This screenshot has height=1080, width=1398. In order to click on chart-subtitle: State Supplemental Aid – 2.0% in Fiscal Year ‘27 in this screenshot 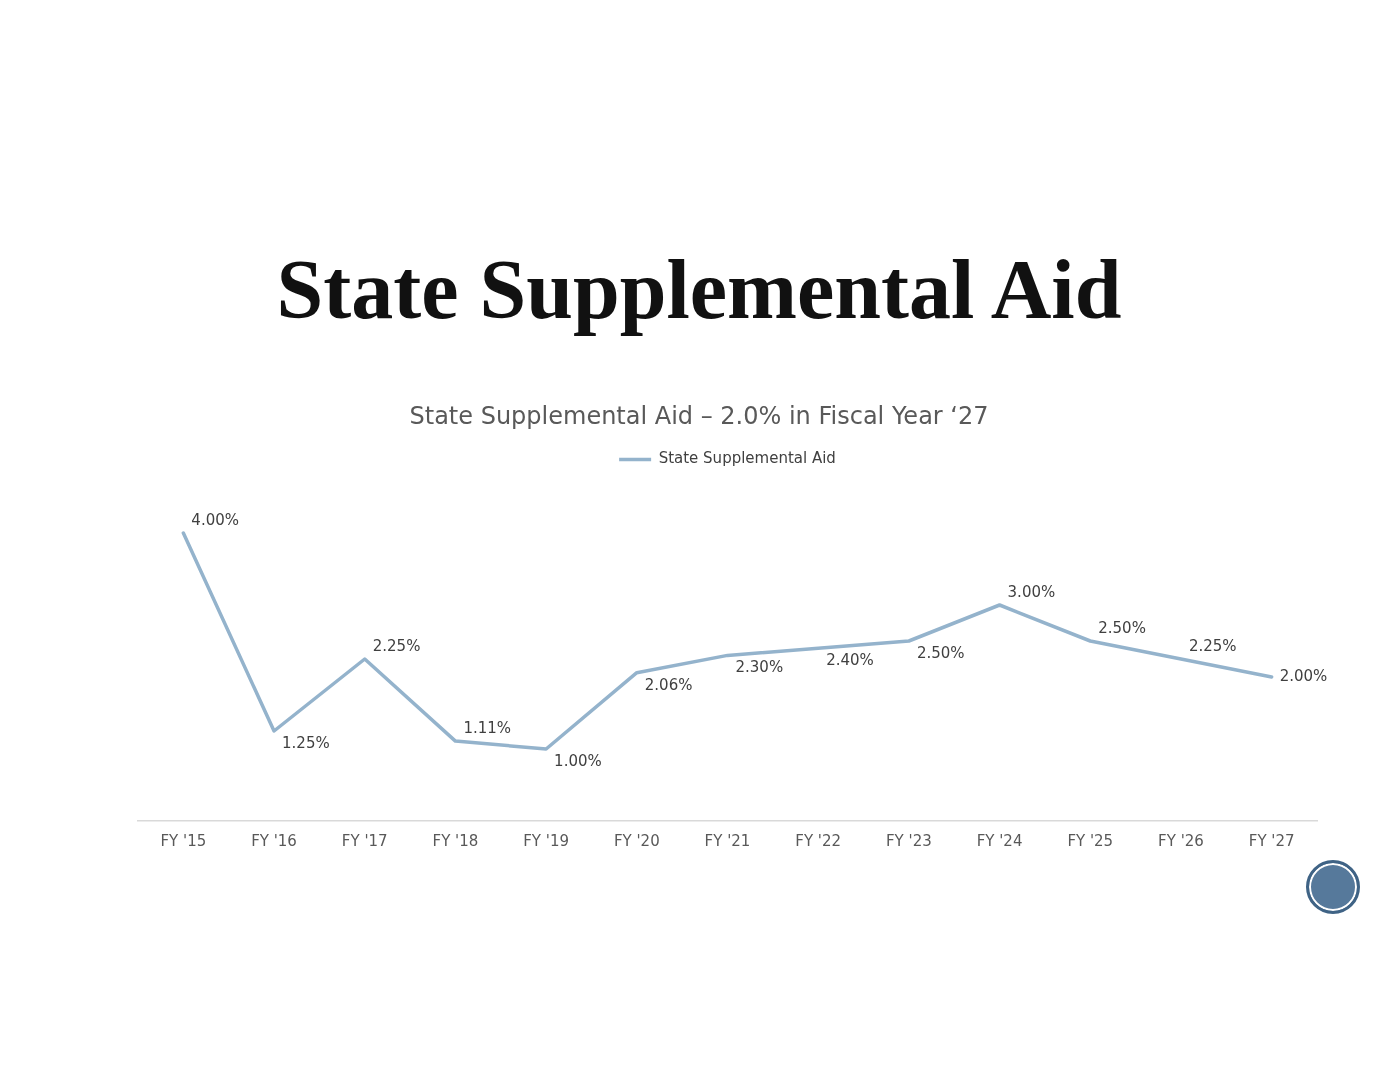, I will do `click(699, 416)`.